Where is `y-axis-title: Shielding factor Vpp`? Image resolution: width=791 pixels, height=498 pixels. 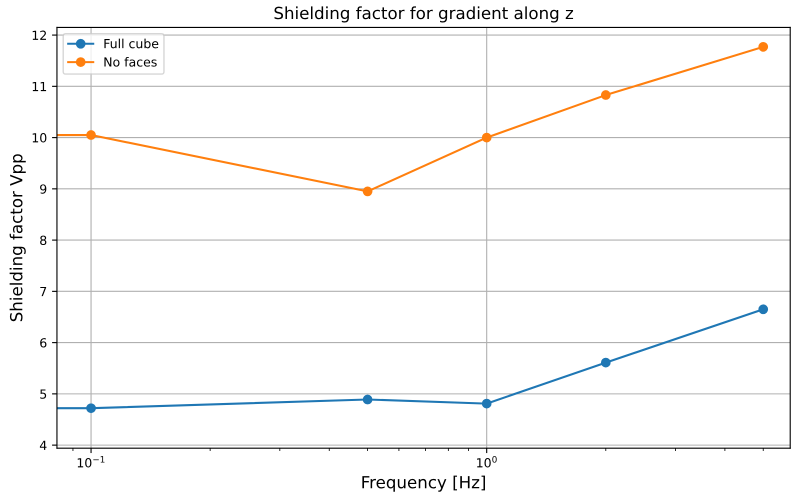 y-axis-title: Shielding factor Vpp is located at coordinates (18, 238).